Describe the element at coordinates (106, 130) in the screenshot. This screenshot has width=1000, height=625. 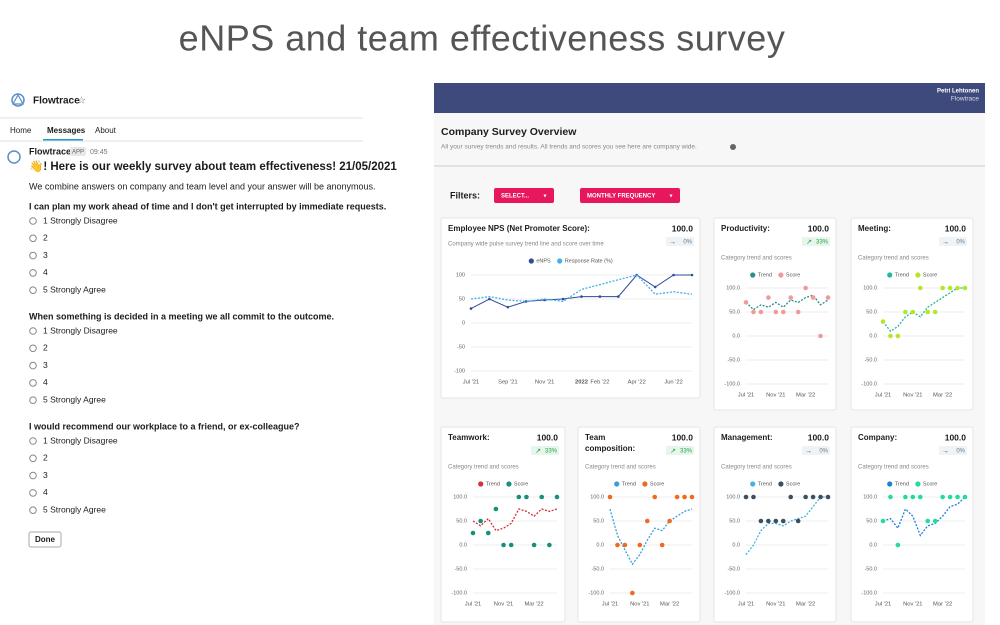
I see `tab: About` at that location.